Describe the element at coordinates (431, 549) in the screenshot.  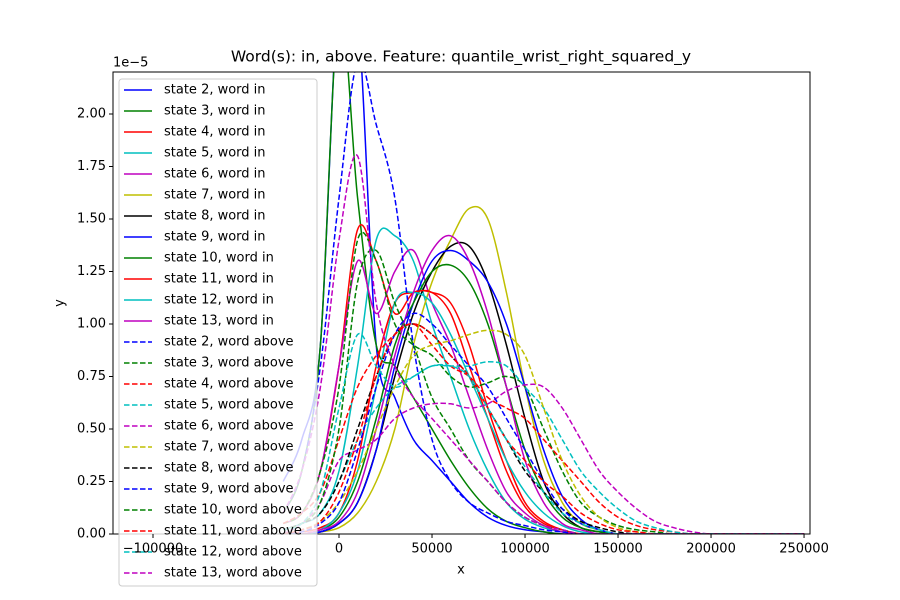
I see `x-tick-label: 50000` at that location.